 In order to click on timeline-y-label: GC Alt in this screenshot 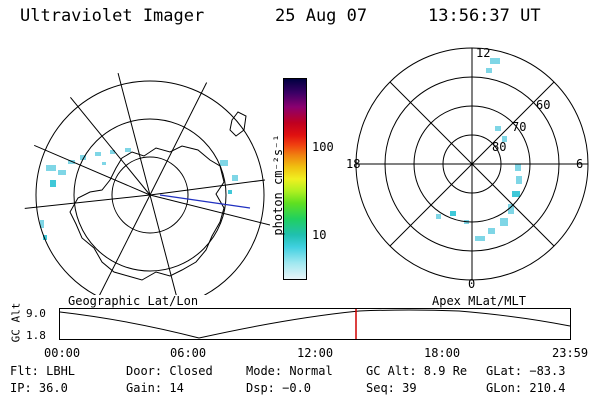, I will do `click(16, 322)`.